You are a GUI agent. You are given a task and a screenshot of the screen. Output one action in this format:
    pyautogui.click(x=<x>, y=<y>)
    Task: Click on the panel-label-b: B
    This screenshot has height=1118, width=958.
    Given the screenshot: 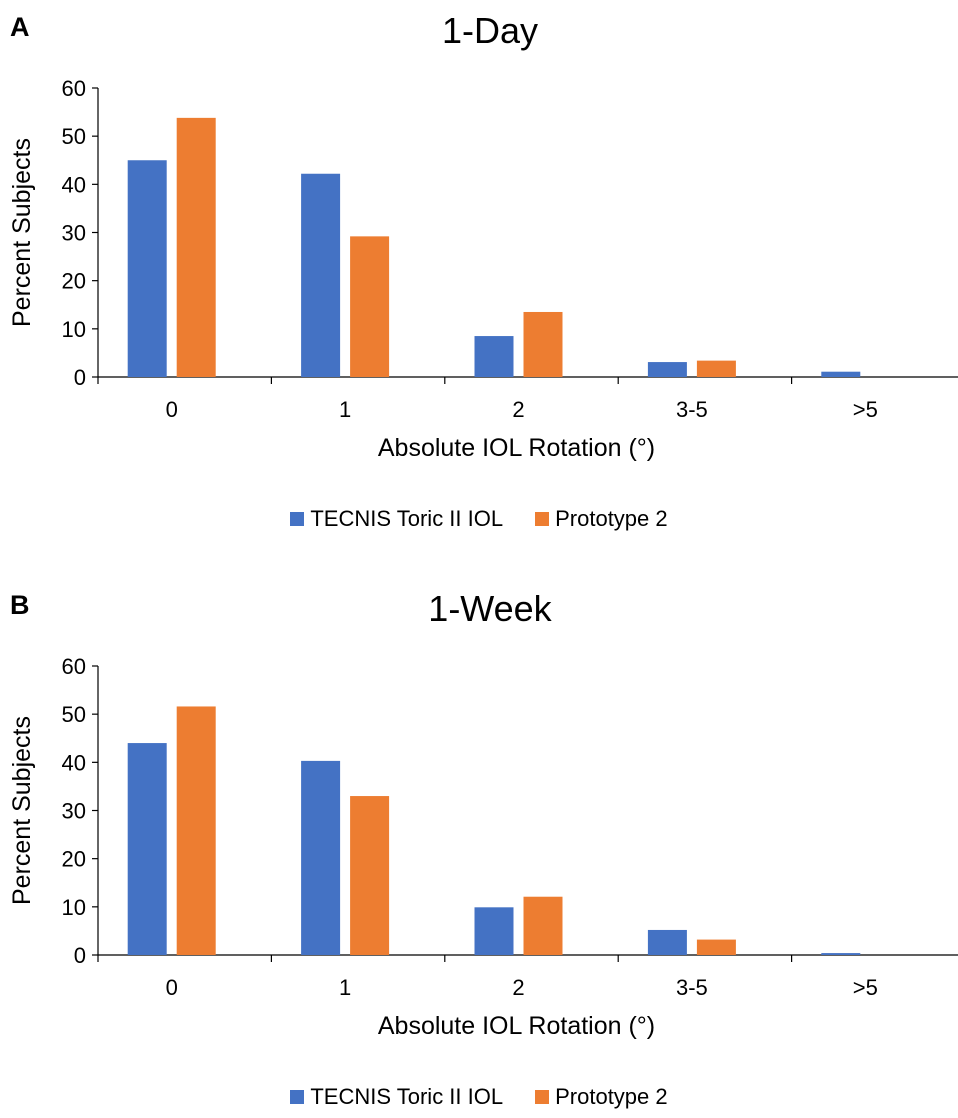 What is the action you would take?
    pyautogui.click(x=20, y=605)
    